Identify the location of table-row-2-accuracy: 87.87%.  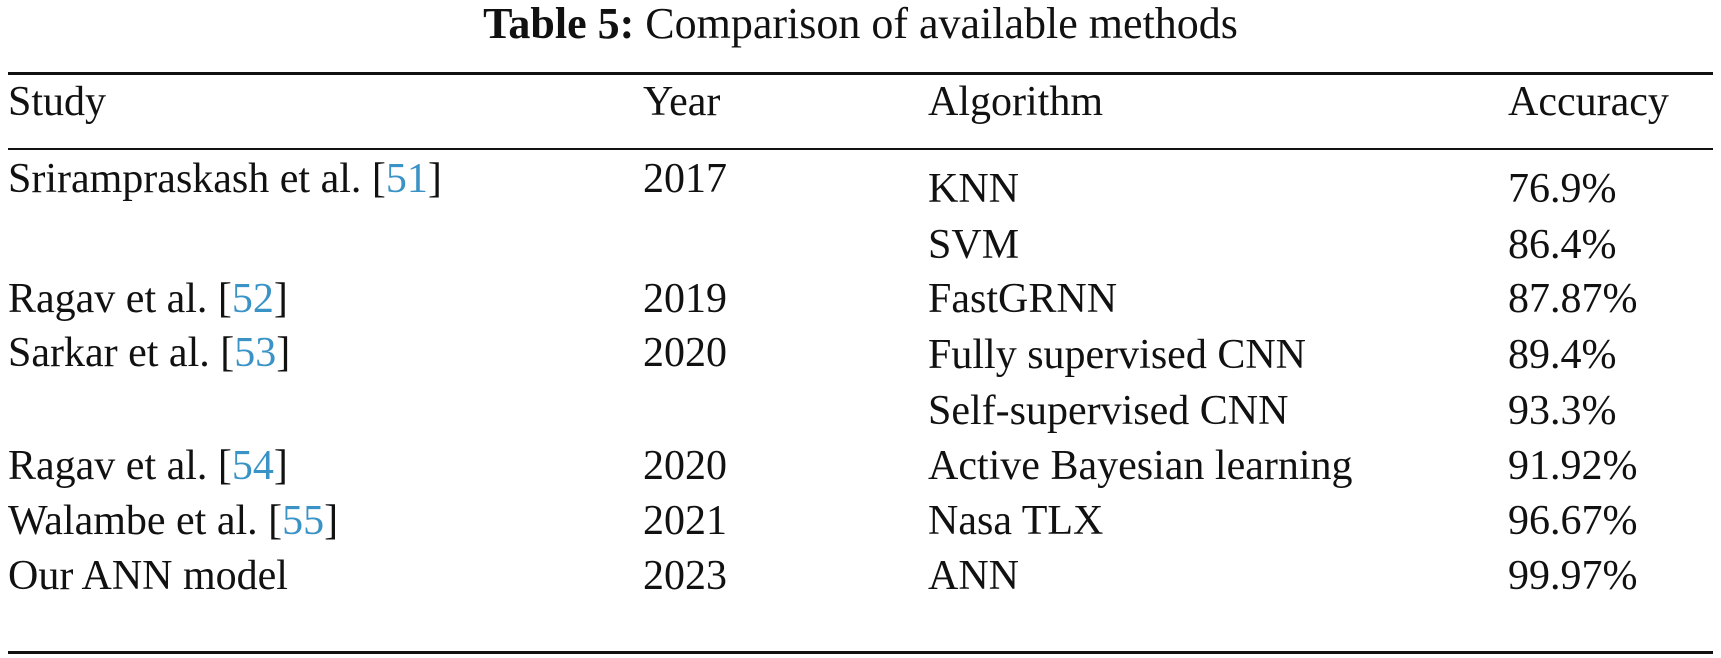
(1573, 299).